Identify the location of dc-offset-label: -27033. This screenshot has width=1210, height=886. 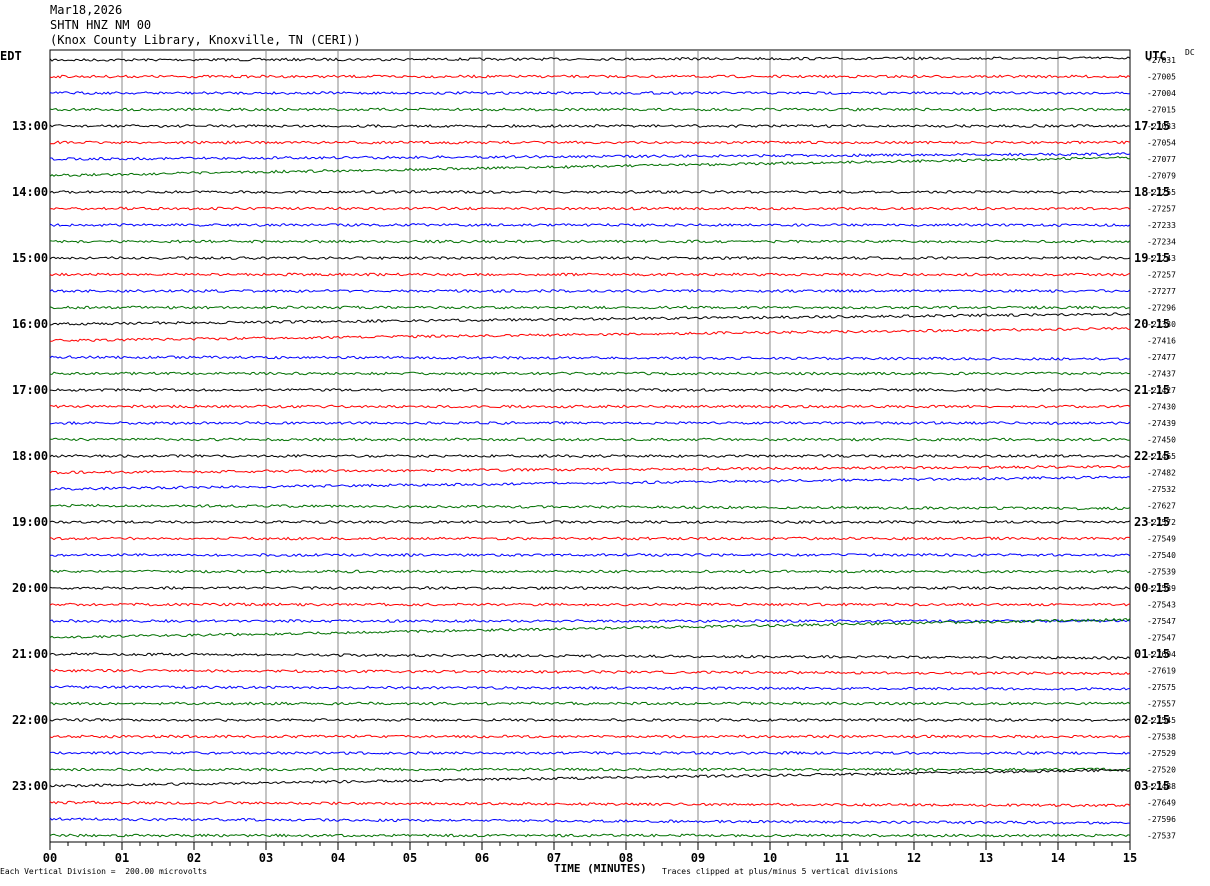
(1161, 126).